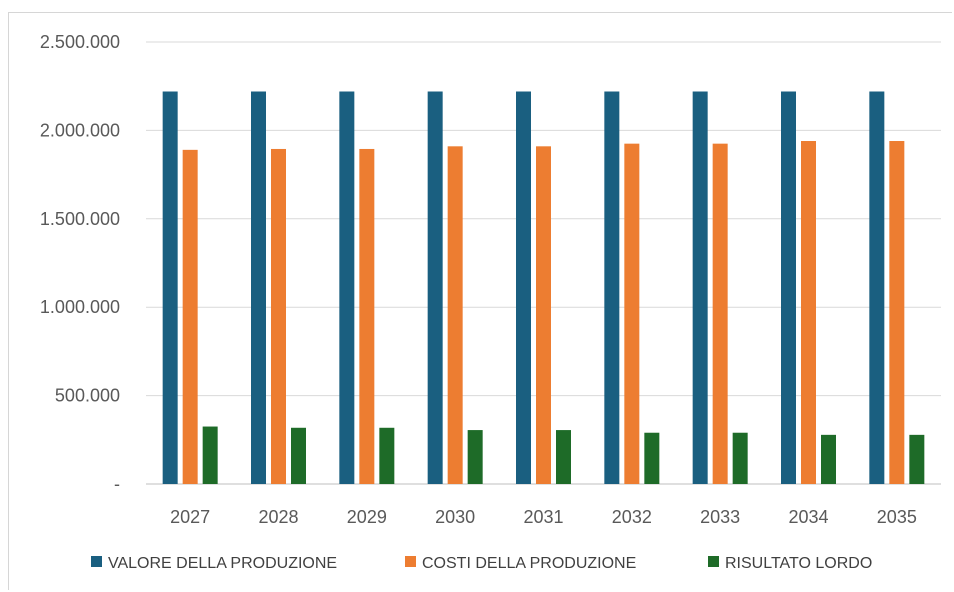 The width and height of the screenshot is (954, 592). What do you see at coordinates (80, 307) in the screenshot?
I see `y-tick-label: 1.000.000` at bounding box center [80, 307].